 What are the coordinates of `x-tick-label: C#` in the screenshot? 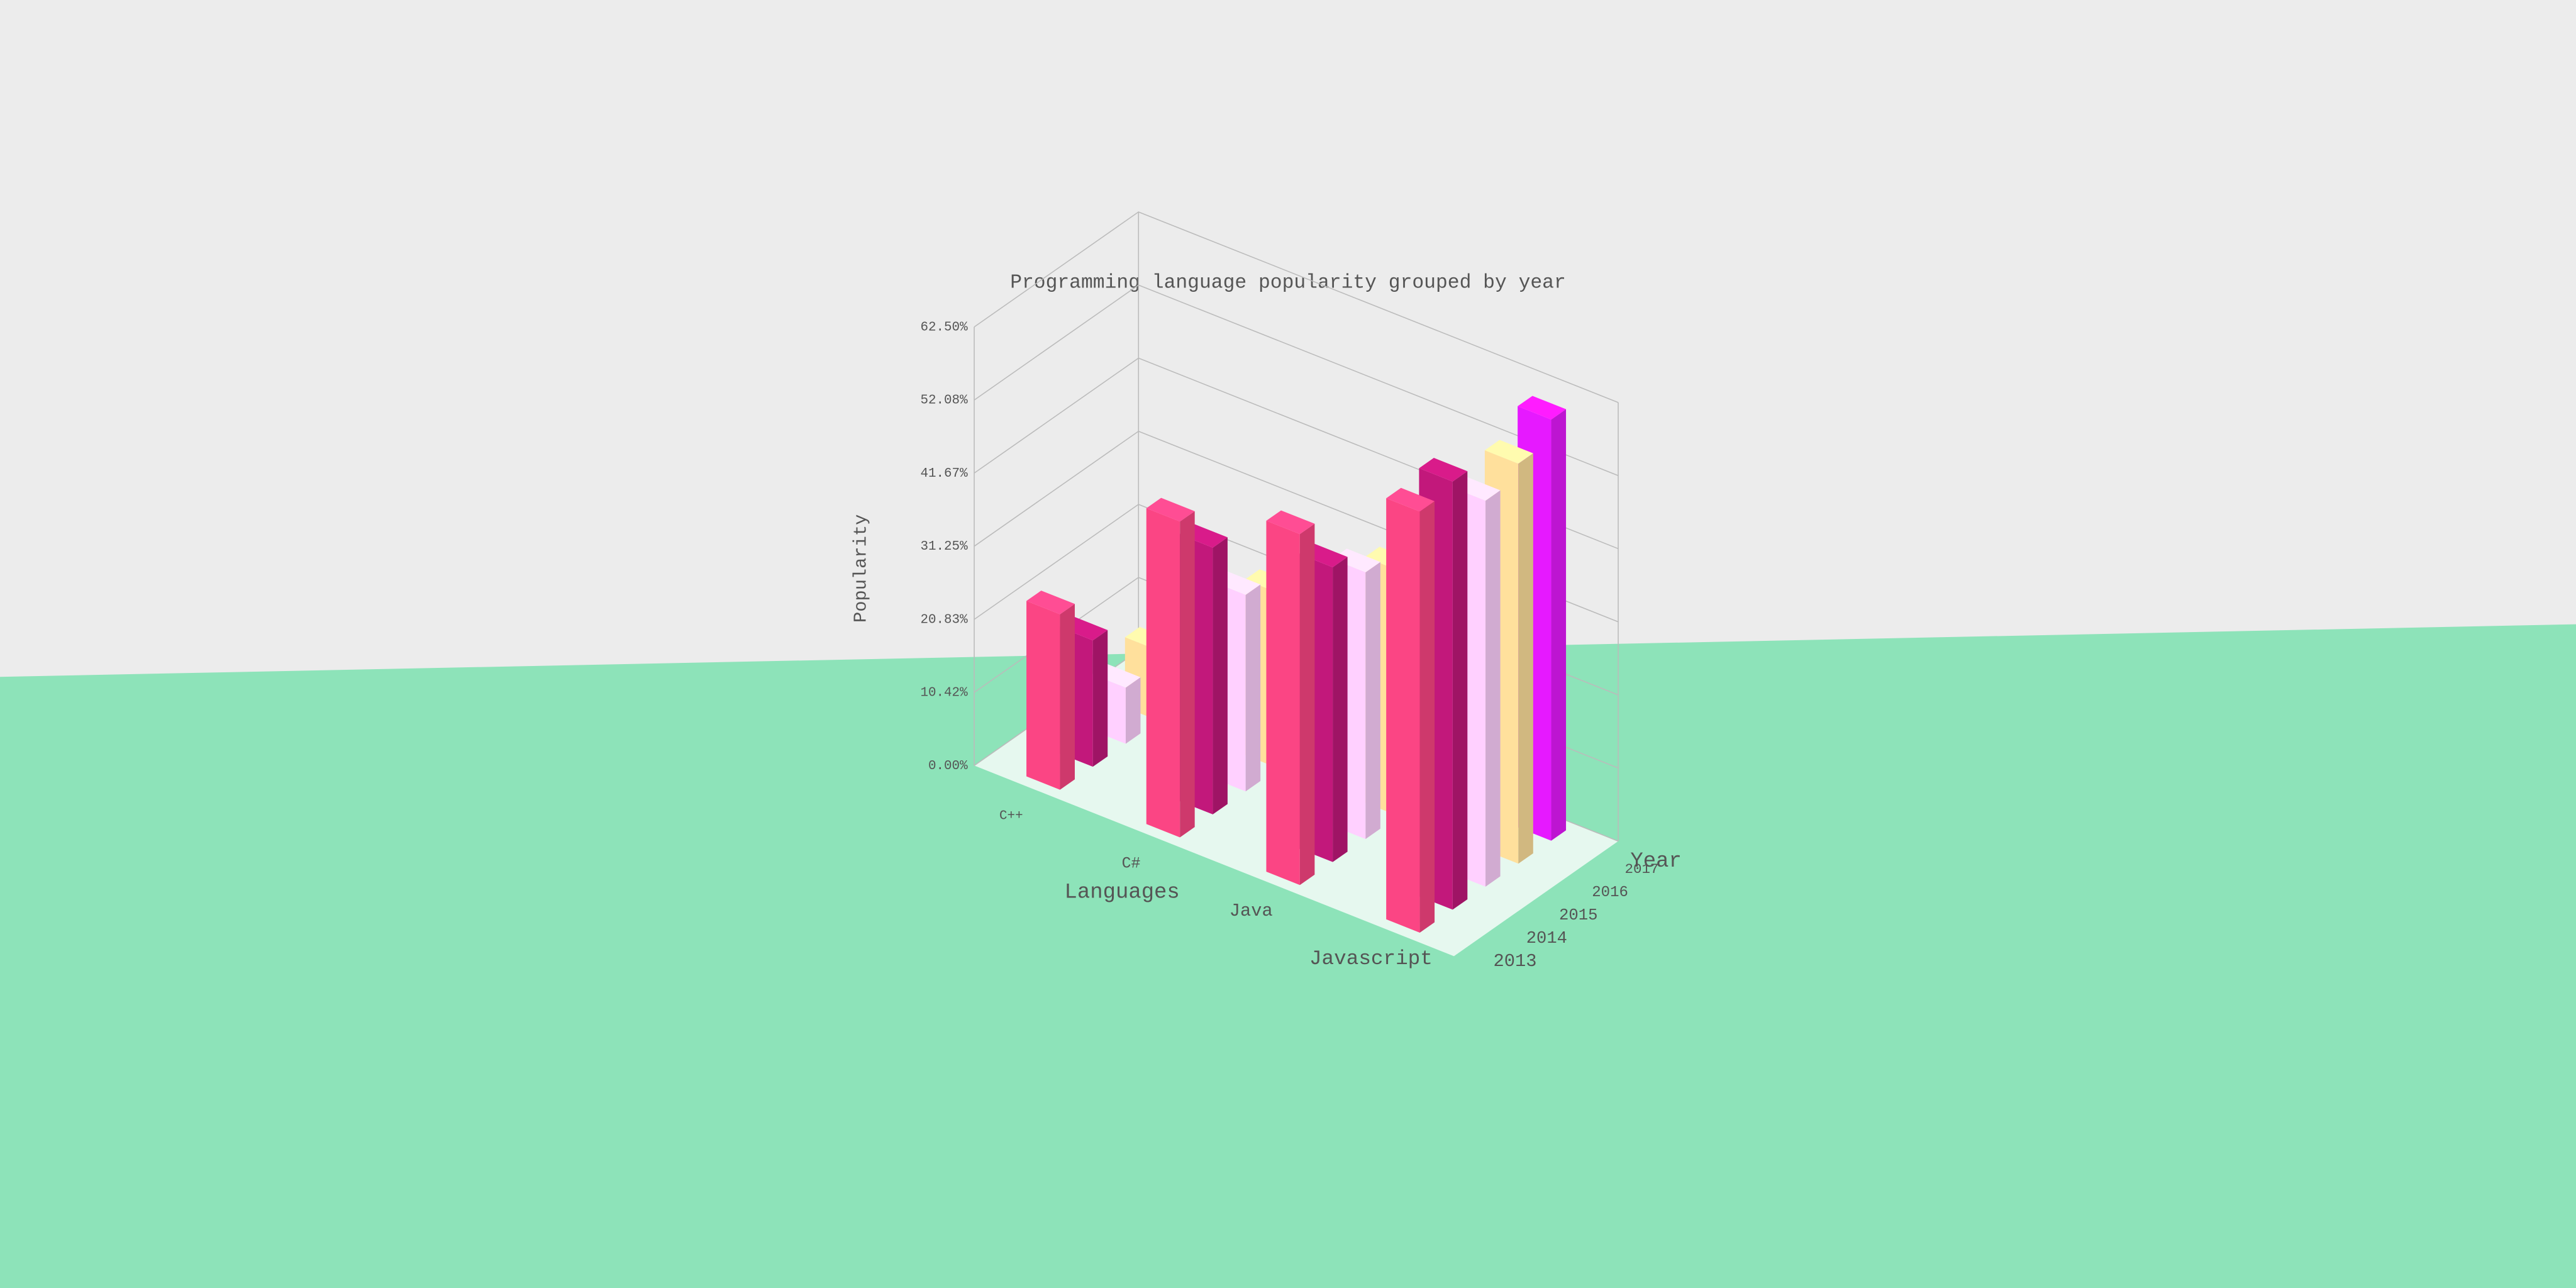 It's located at (1131, 863).